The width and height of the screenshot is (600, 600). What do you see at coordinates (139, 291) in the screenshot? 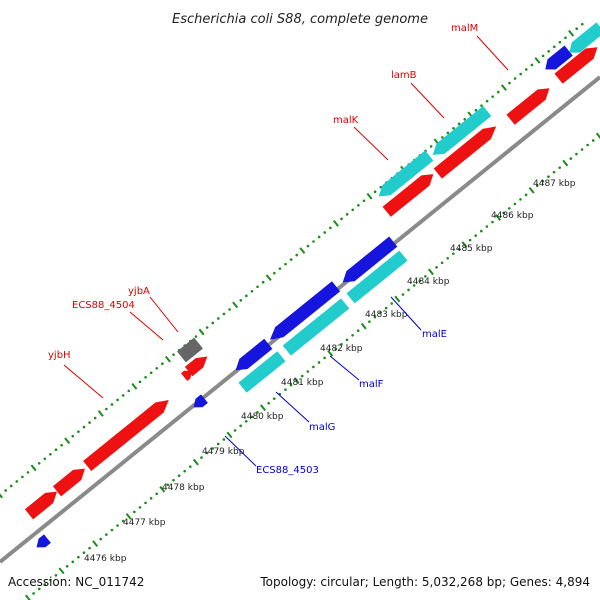
I see `gene-label-yjba: yjbA` at bounding box center [139, 291].